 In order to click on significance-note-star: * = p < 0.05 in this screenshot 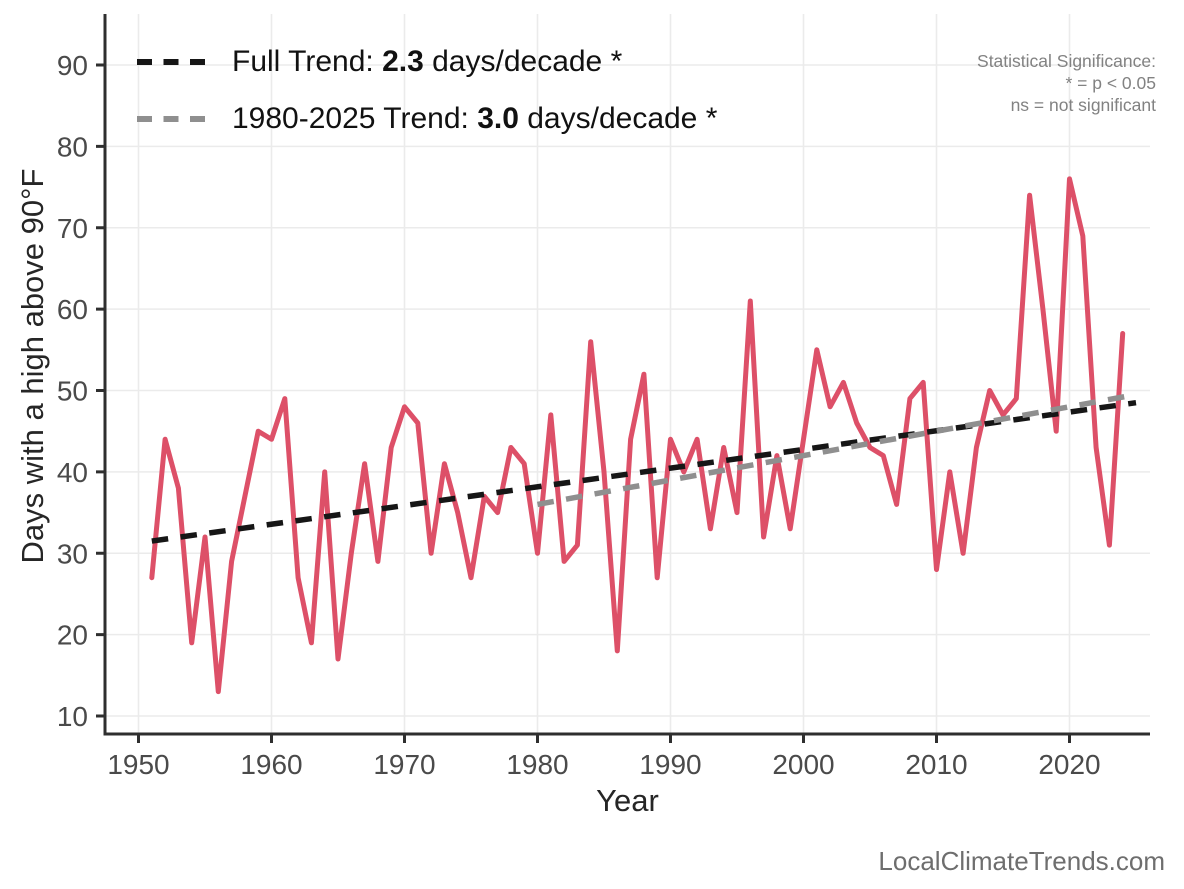, I will do `click(1111, 83)`.